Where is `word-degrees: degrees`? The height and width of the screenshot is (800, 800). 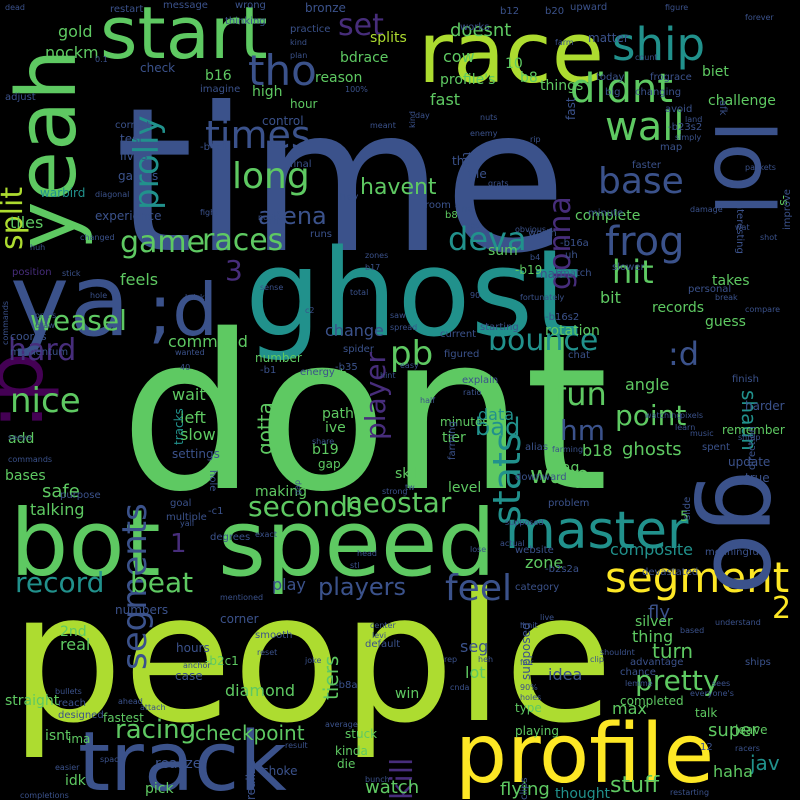
word-degrees: degrees is located at coordinates (230, 537).